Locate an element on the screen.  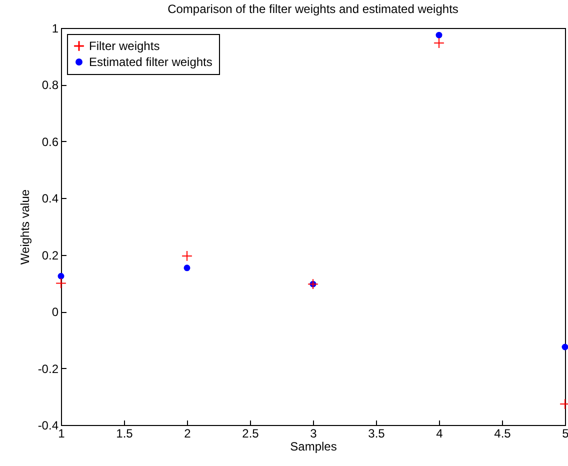
x-tick-label: 2.5 is located at coordinates (251, 433).